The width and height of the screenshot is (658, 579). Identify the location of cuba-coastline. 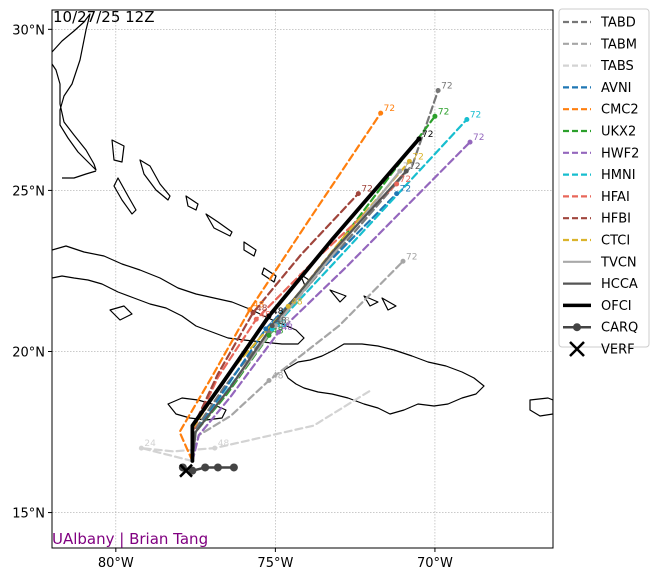
(178, 295).